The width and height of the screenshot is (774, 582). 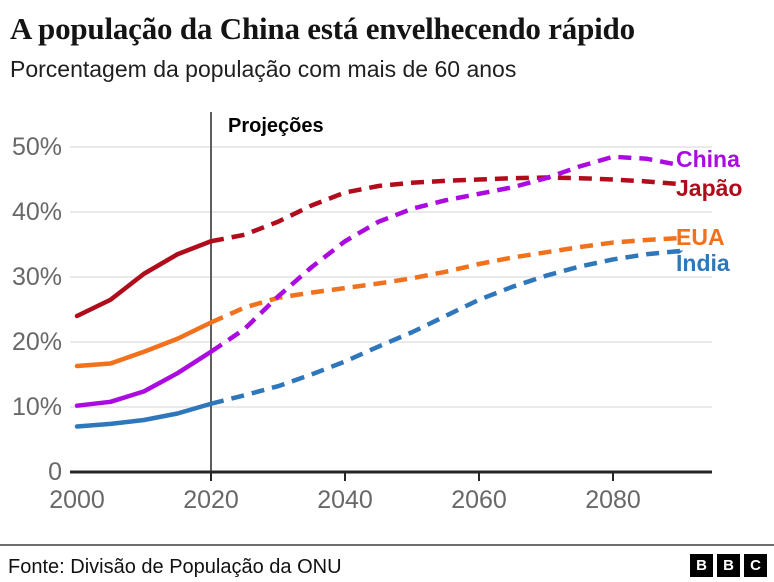 I want to click on series-line-projection-EUA, so click(x=445, y=280).